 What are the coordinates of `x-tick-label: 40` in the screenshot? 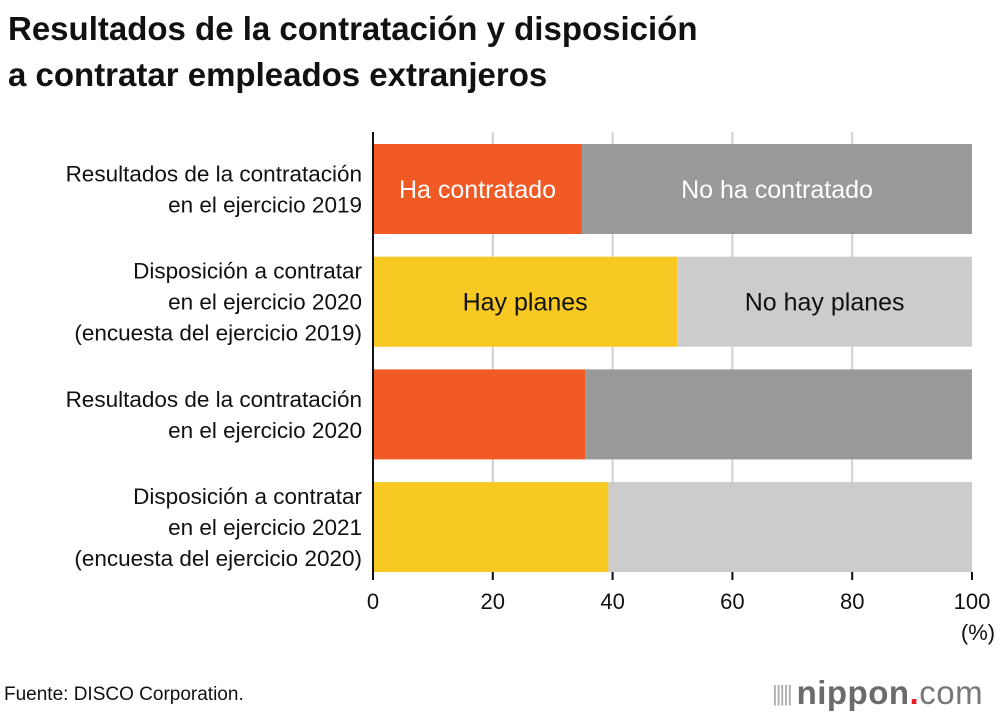 It's located at (612, 601).